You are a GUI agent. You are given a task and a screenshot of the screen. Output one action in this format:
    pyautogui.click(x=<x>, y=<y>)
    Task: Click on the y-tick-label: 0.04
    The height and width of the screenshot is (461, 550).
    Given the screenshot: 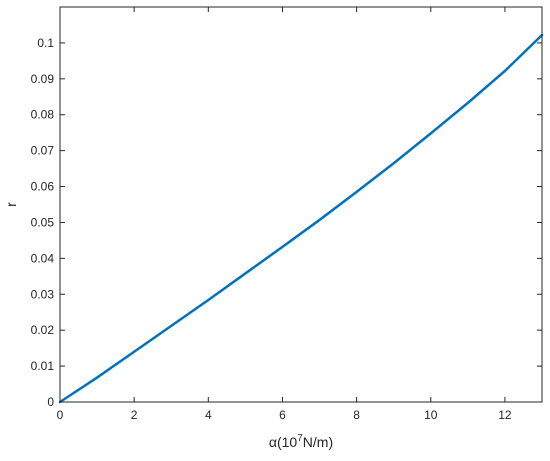 What is the action you would take?
    pyautogui.click(x=43, y=258)
    